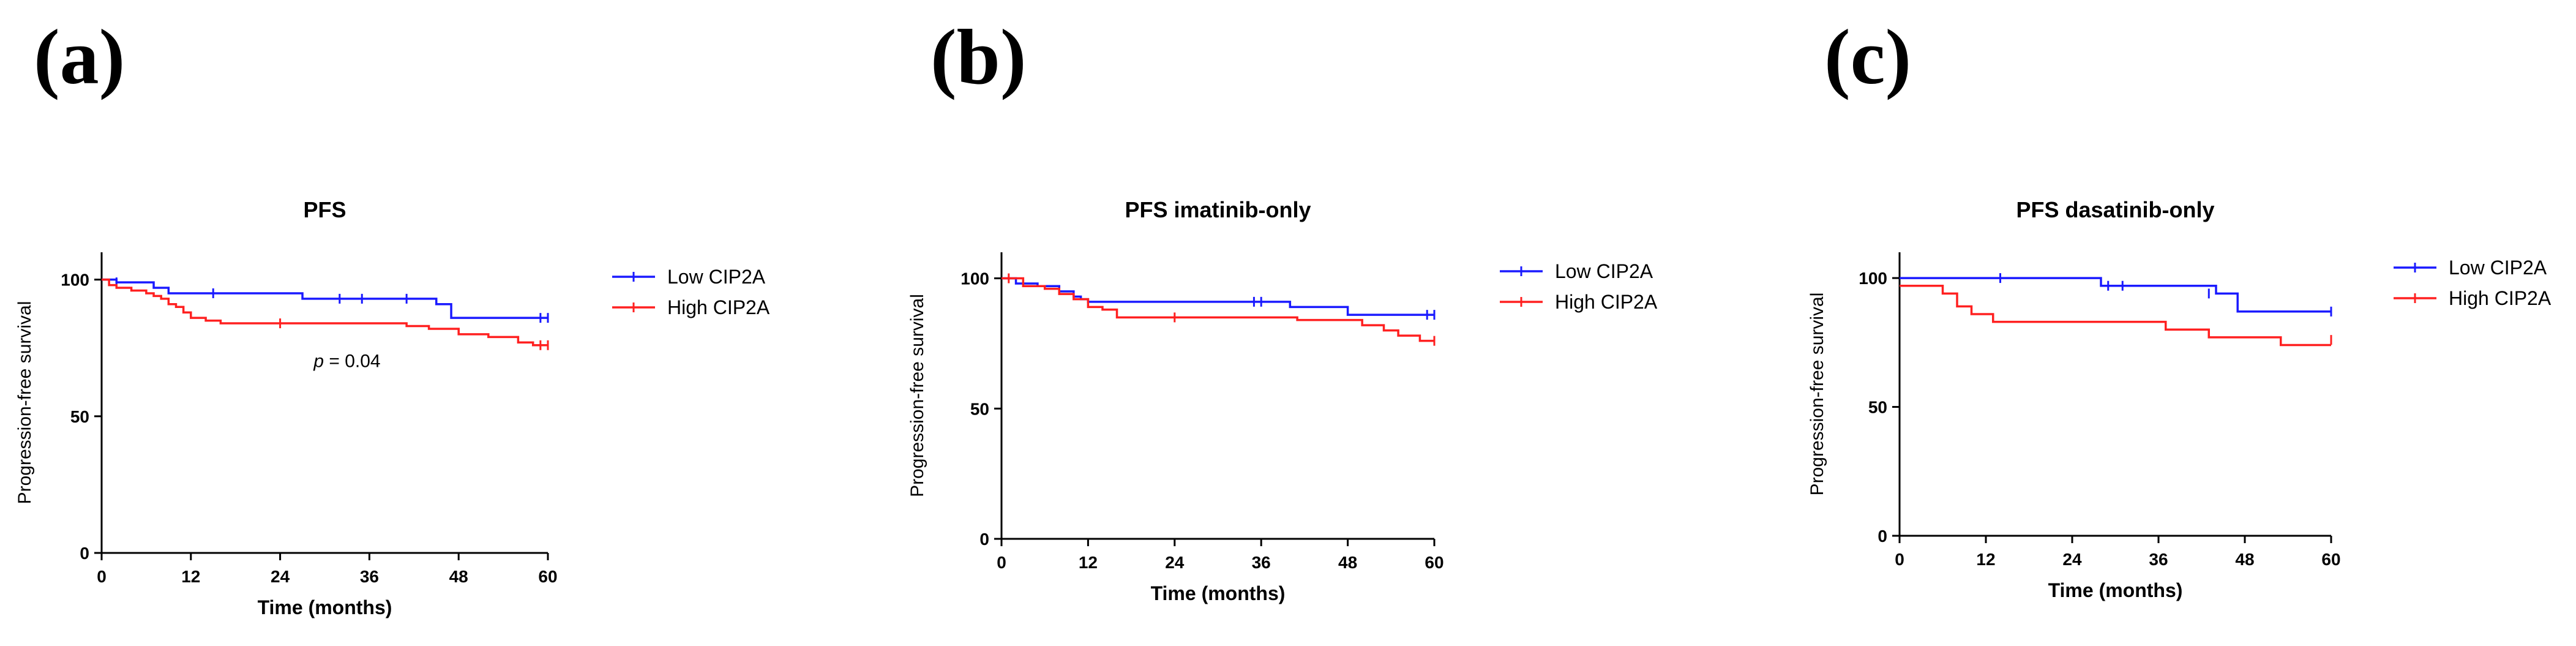 The width and height of the screenshot is (2576, 646). What do you see at coordinates (2115, 209) in the screenshot?
I see `chart-title: PFS dasatinib-only` at bounding box center [2115, 209].